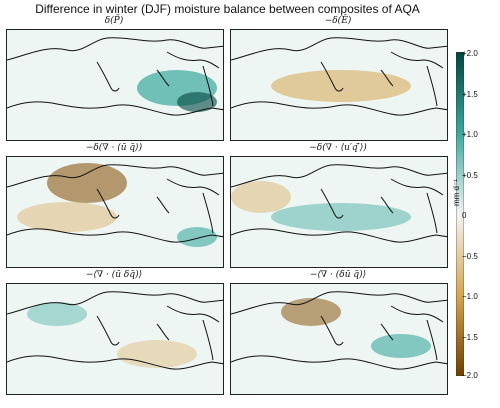 This screenshot has width=500, height=408. What do you see at coordinates (470, 53) in the screenshot?
I see `colorbar-tick: +2.0` at bounding box center [470, 53].